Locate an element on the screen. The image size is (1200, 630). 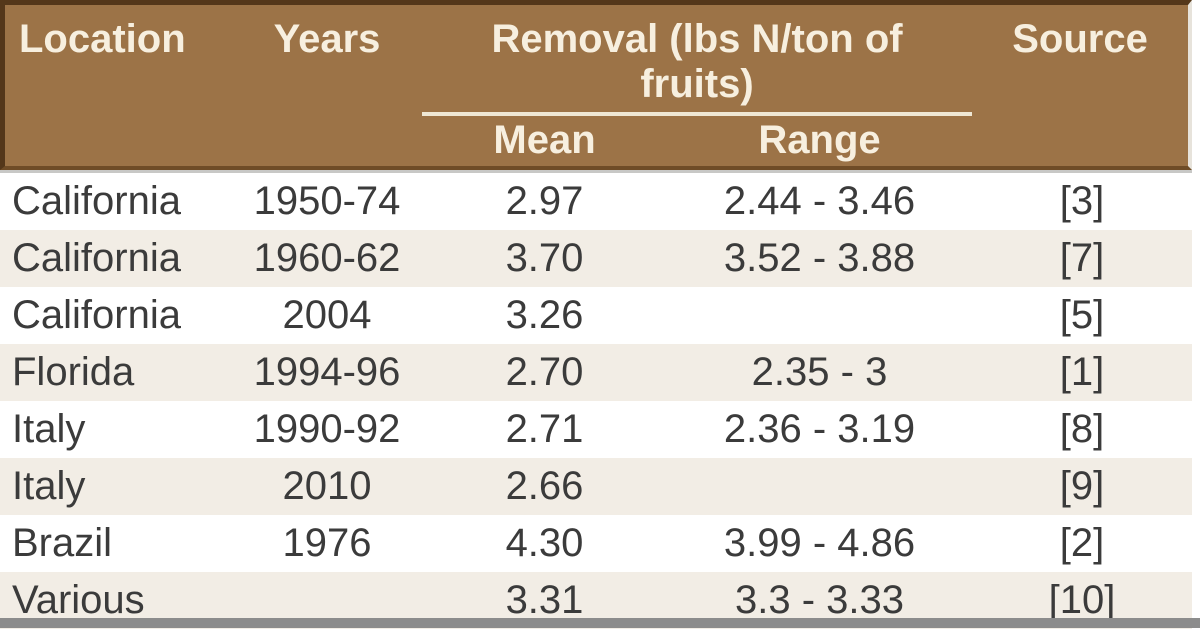
cell-range: 3.99 - 4.86 is located at coordinates (820, 543).